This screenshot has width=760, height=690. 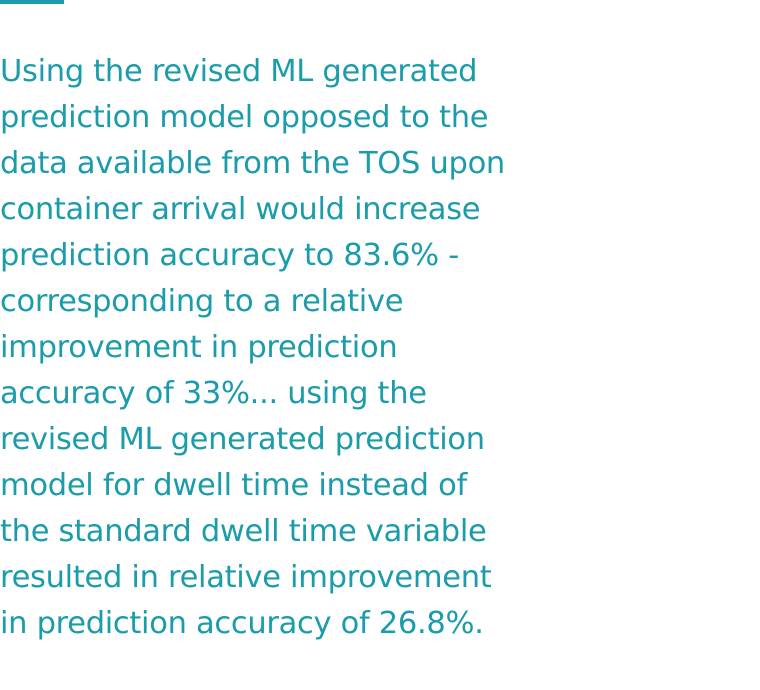 What do you see at coordinates (229, 255) in the screenshot?
I see `quote-line: prediction accuracy to 83.6% -` at bounding box center [229, 255].